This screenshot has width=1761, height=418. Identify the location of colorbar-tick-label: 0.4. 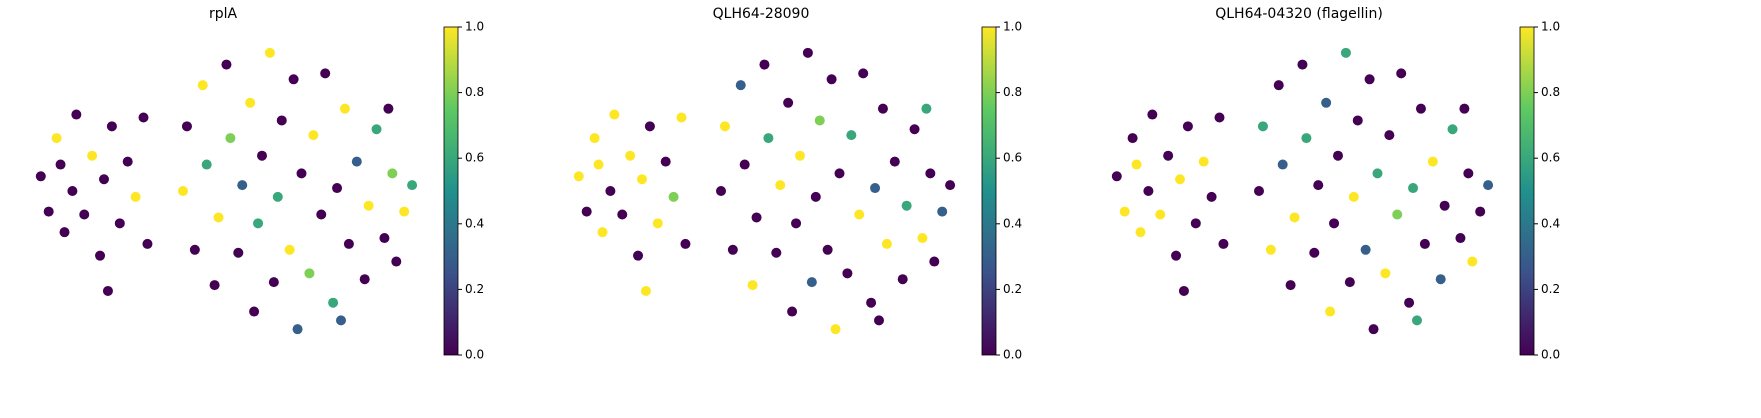
(474, 223).